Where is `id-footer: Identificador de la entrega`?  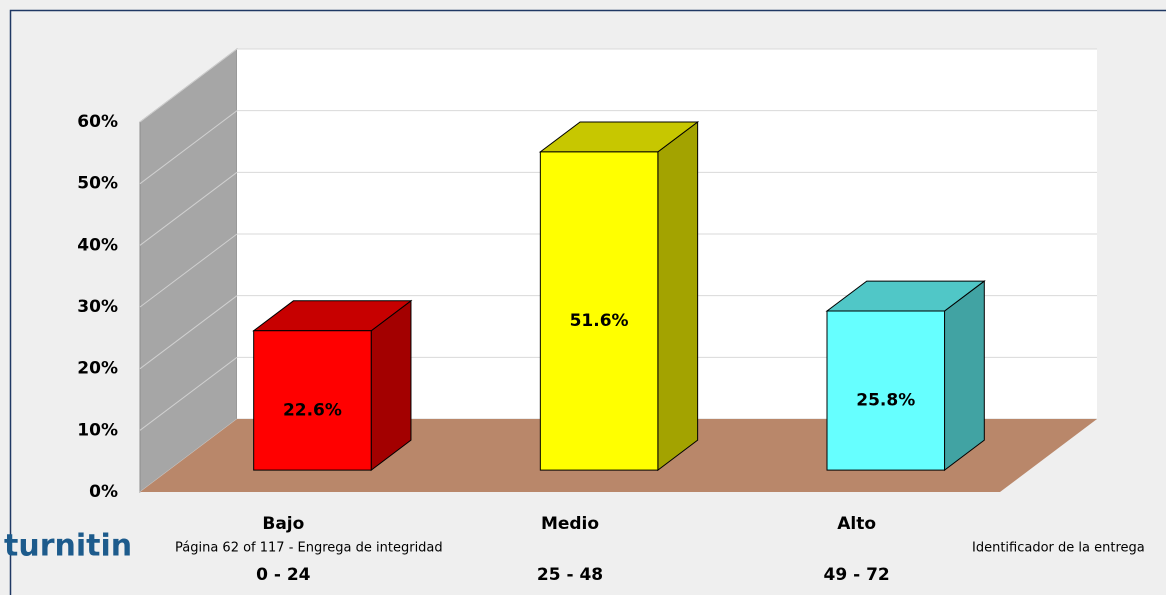
id-footer: Identificador de la entrega is located at coordinates (1058, 548).